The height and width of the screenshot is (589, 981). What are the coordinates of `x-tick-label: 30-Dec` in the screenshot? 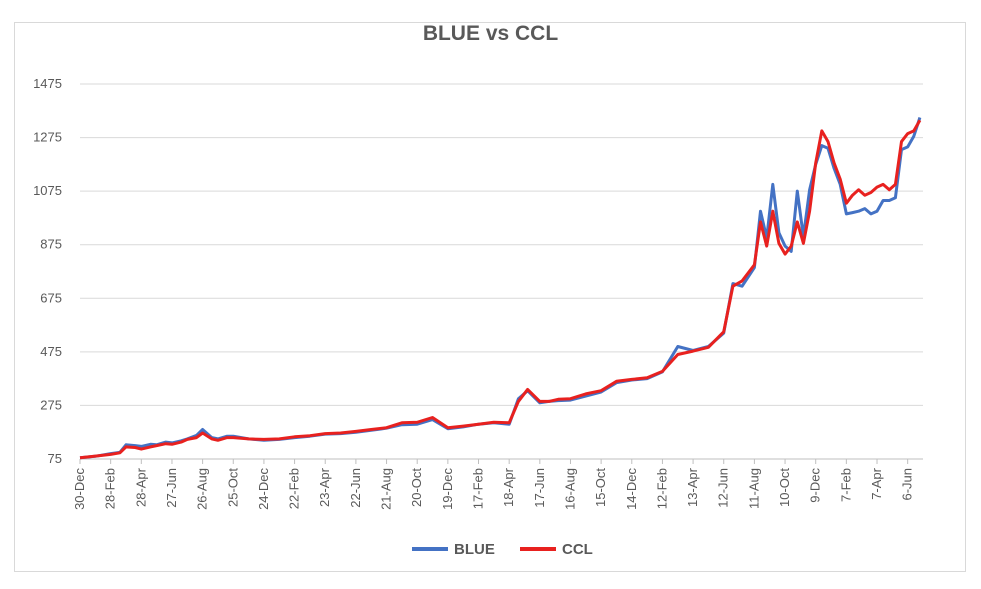 It's located at (79, 489).